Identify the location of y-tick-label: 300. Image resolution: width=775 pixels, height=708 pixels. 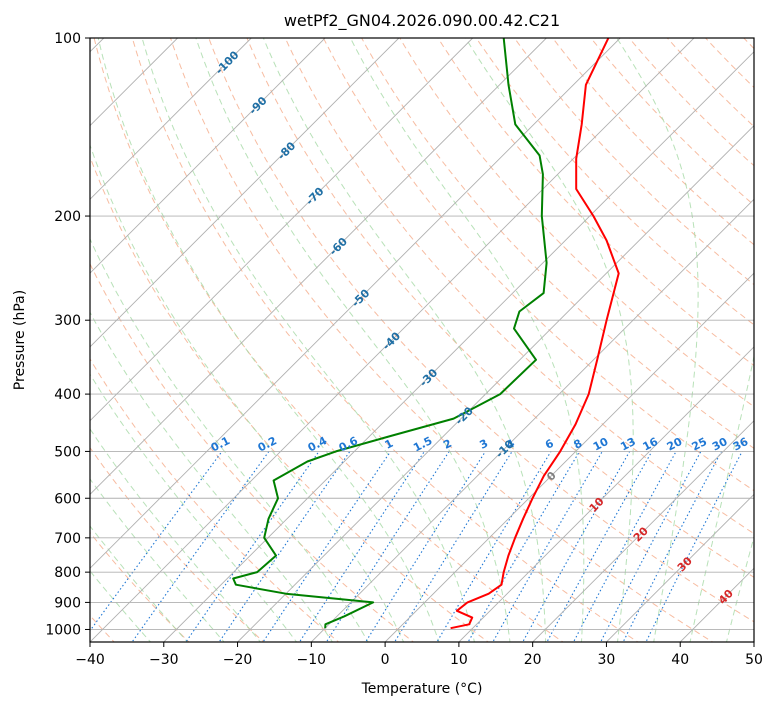
(67, 321).